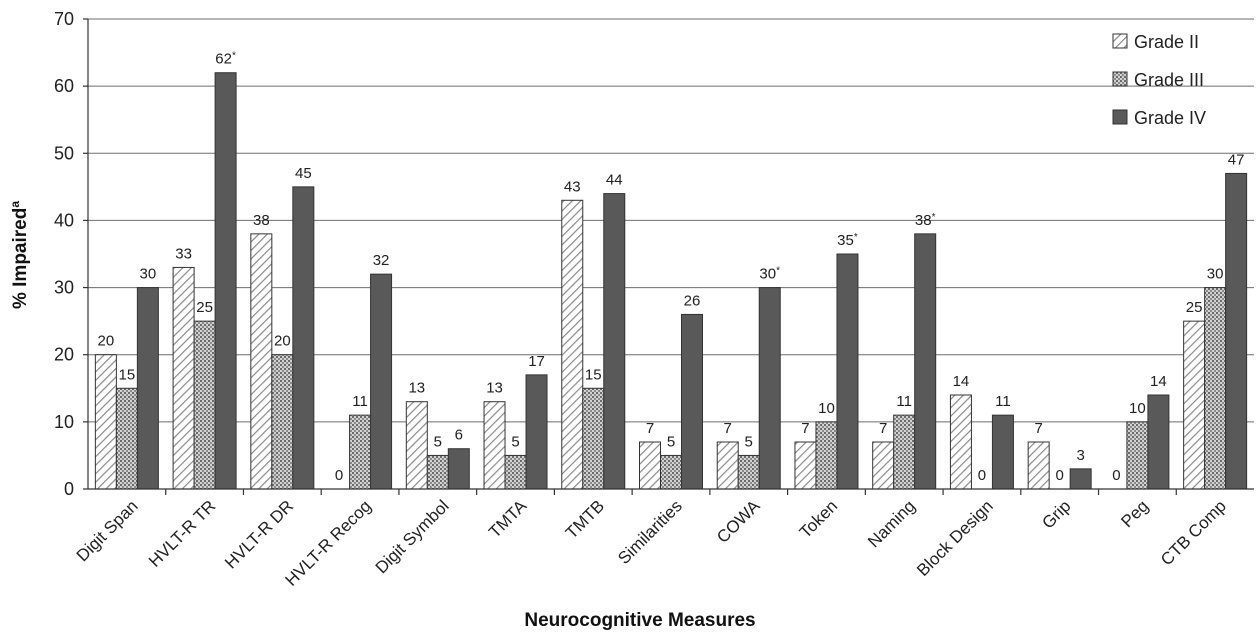  I want to click on x-axis-title: Neurocognitive Measures, so click(639, 620).